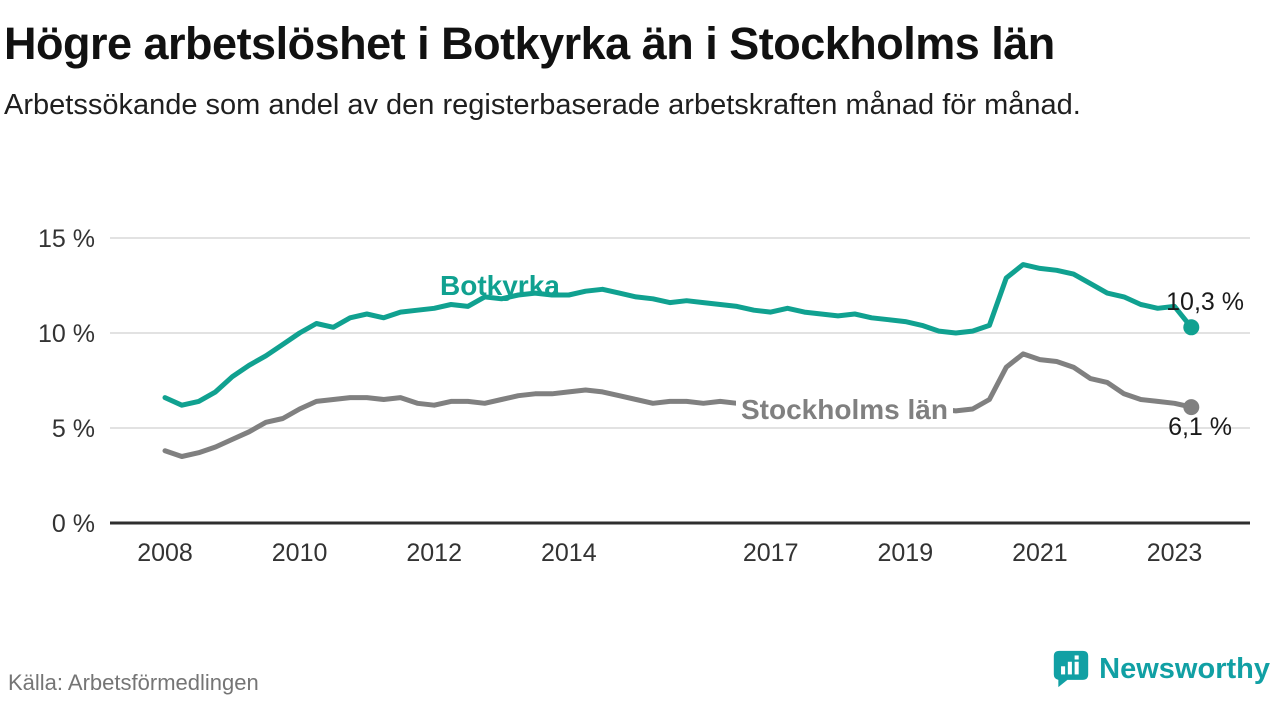  What do you see at coordinates (569, 553) in the screenshot?
I see `x-tick-label: 2014` at bounding box center [569, 553].